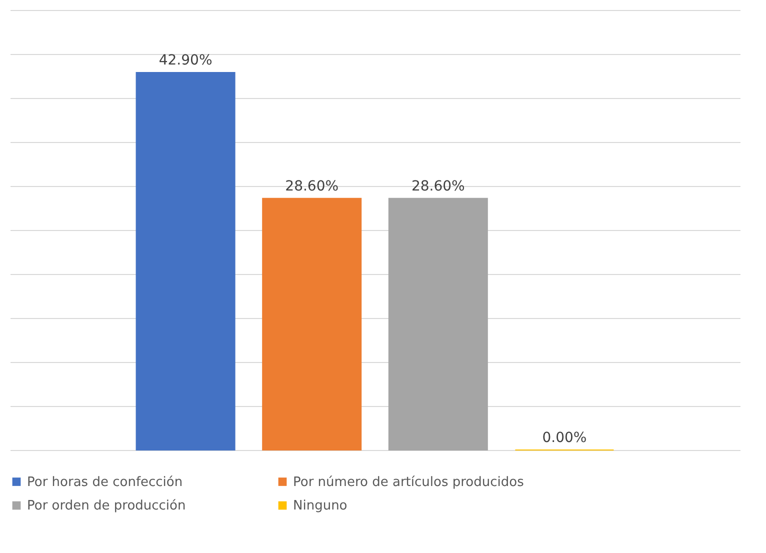 Image resolution: width=766 pixels, height=553 pixels. What do you see at coordinates (564, 438) in the screenshot?
I see `data-label: 0.00%` at bounding box center [564, 438].